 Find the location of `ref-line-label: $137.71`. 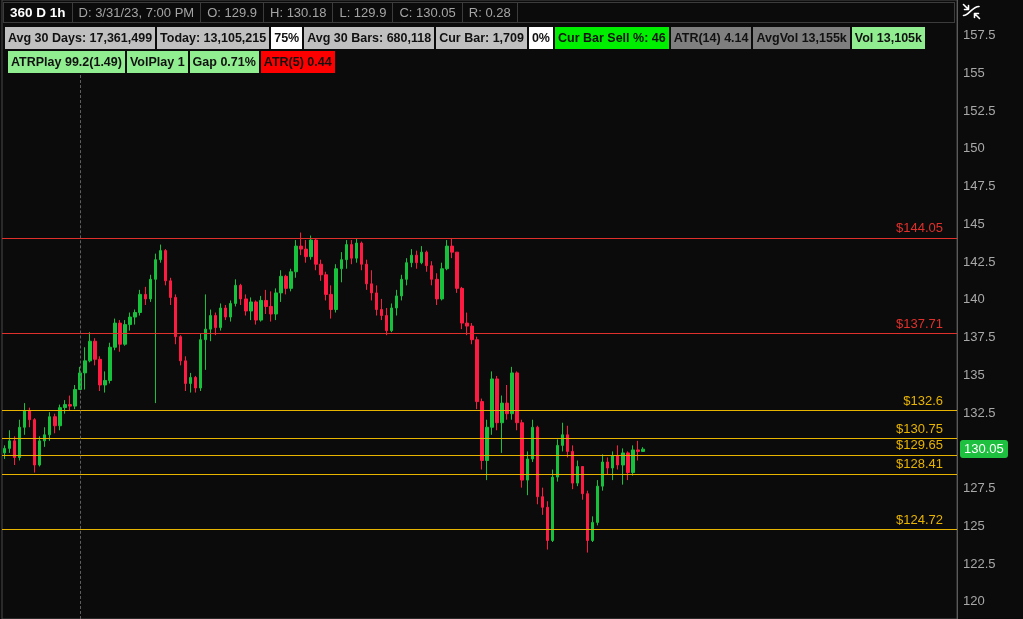

ref-line-label: $137.71 is located at coordinates (919, 323).